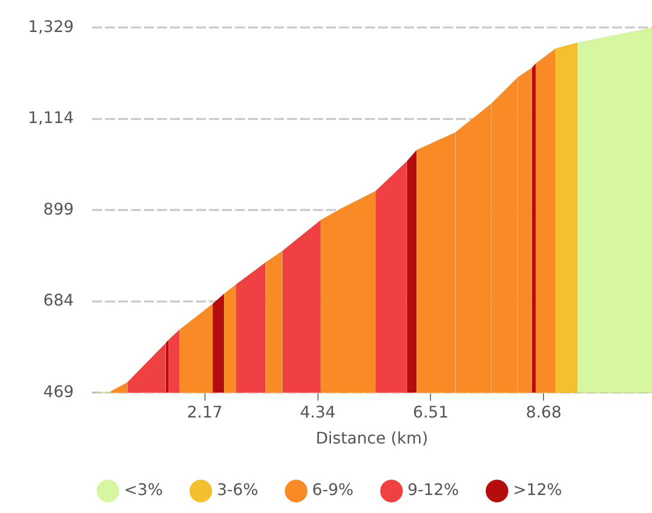 The height and width of the screenshot is (513, 652). Describe the element at coordinates (430, 412) in the screenshot. I see `x-tick-label: 6.51` at that location.